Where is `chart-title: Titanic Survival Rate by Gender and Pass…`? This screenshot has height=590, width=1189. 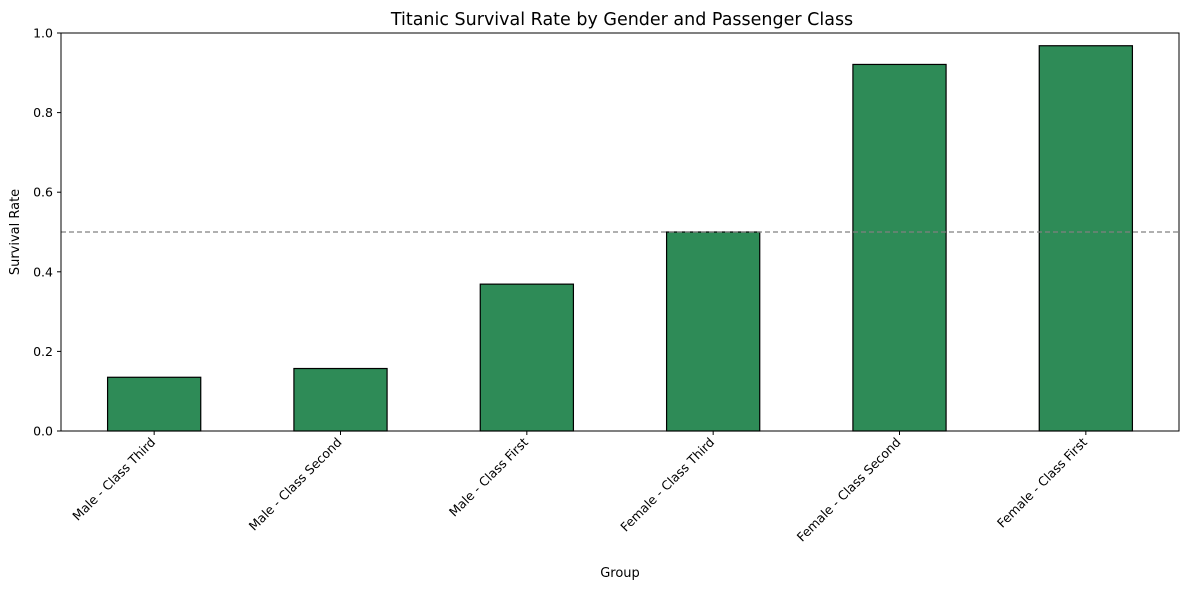
chart-title: Titanic Survival Rate by Gender and Pass… is located at coordinates (621, 20).